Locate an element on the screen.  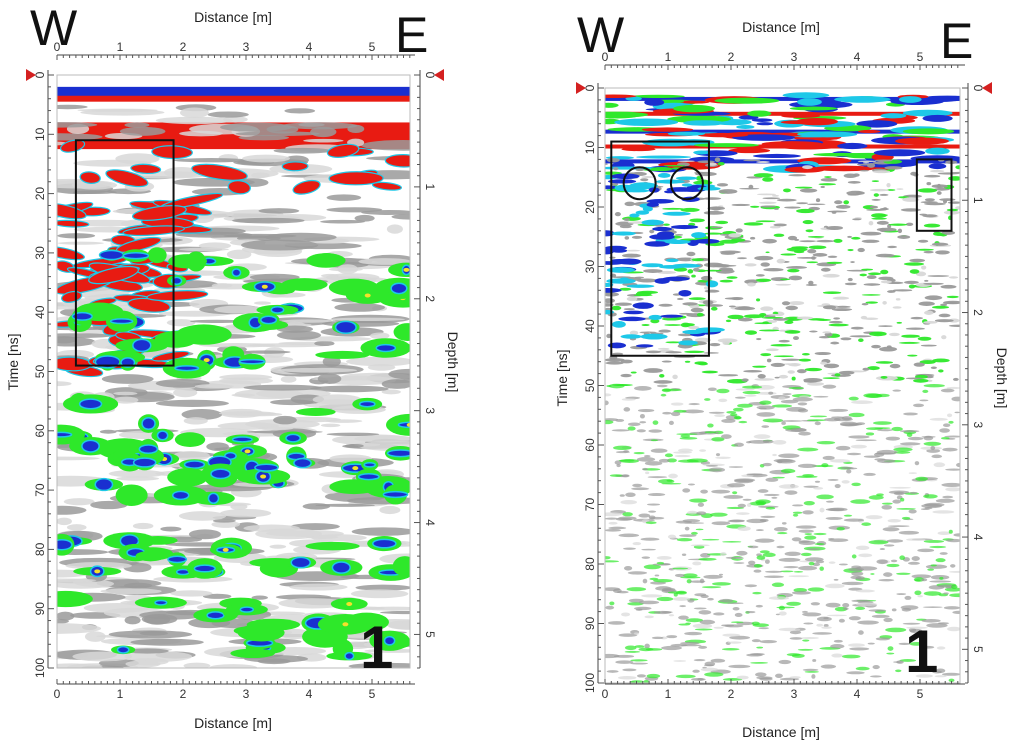
panel-number-left: 1 is located at coordinates (376, 647).